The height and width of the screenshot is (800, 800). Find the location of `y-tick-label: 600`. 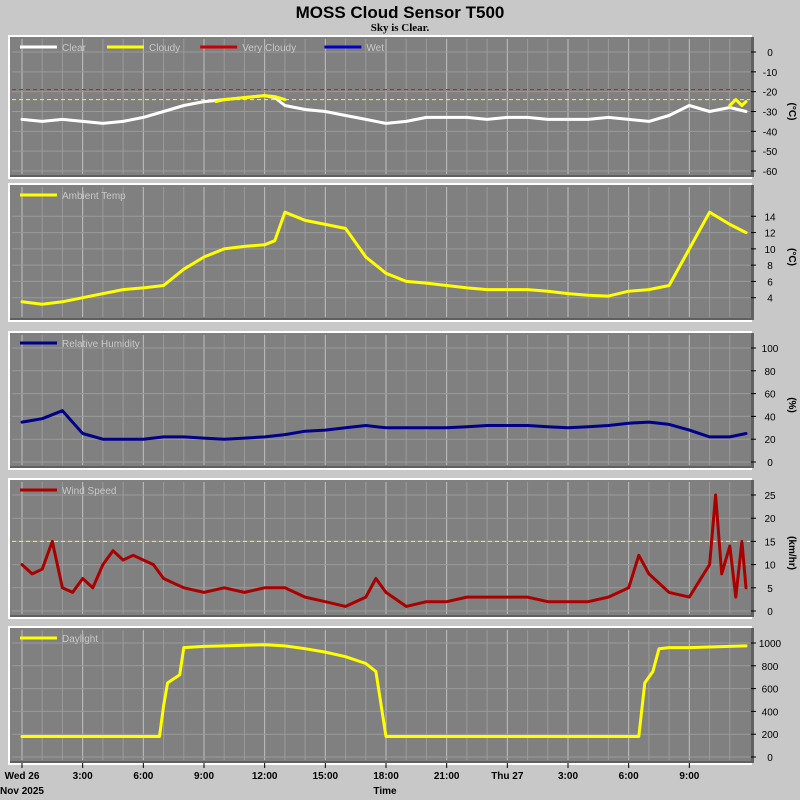

y-tick-label: 600 is located at coordinates (770, 690).